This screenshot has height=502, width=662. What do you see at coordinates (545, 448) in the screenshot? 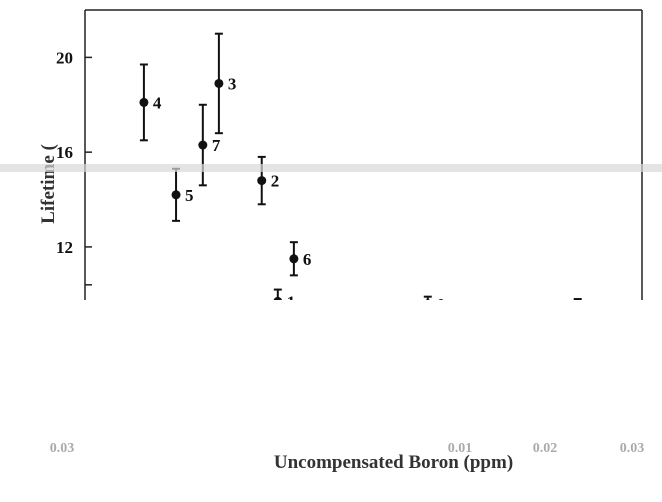
I see `x-tick-label: 0.02` at bounding box center [545, 448].